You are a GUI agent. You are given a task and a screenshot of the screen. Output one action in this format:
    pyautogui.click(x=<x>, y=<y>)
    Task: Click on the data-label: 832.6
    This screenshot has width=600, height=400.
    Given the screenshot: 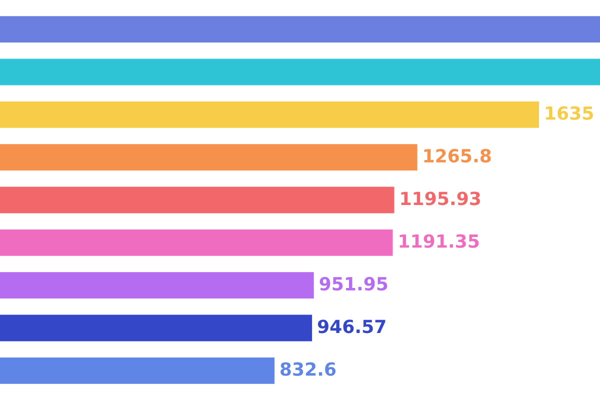 What is the action you would take?
    pyautogui.click(x=308, y=369)
    